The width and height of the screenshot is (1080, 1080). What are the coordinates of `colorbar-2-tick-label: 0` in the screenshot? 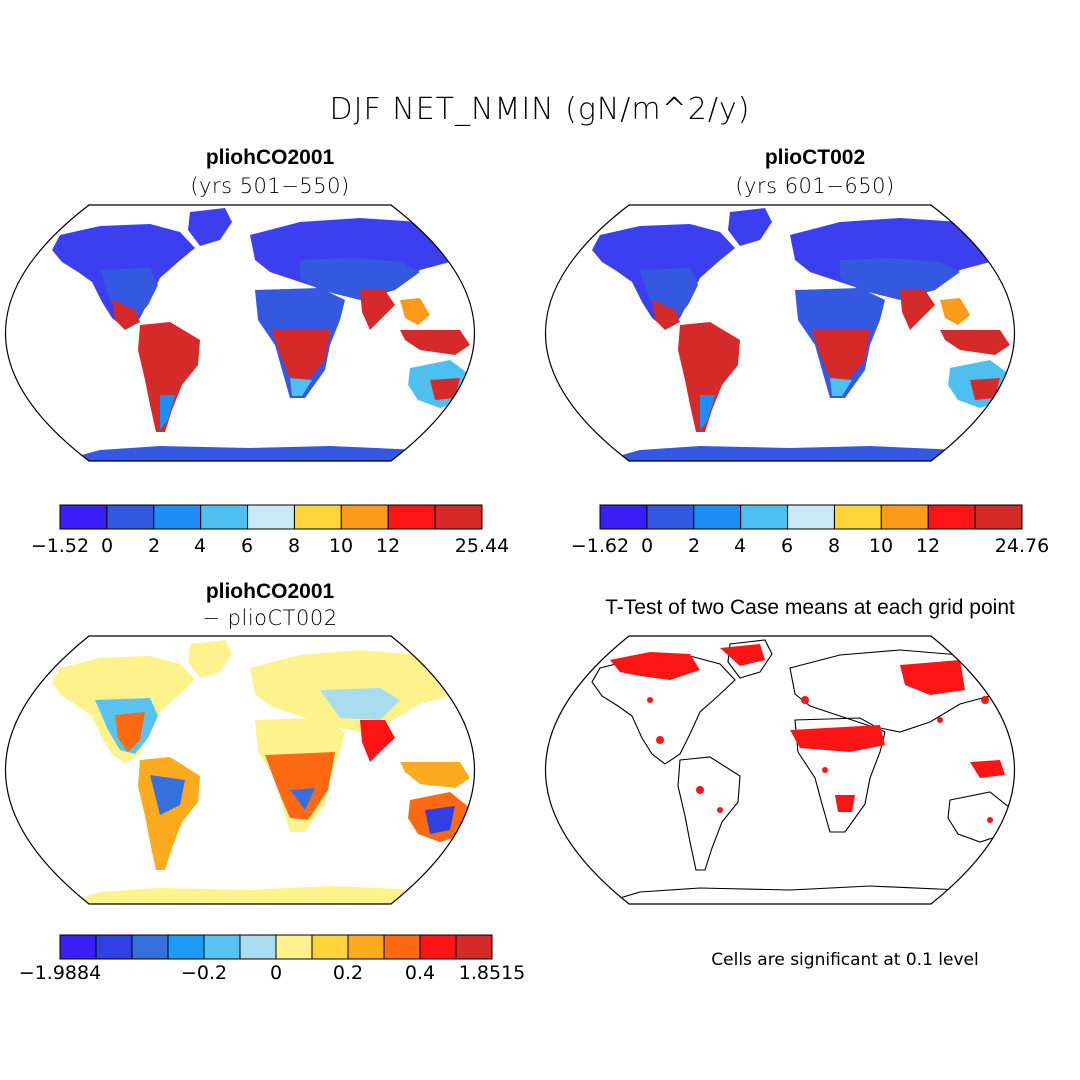 It's located at (647, 546).